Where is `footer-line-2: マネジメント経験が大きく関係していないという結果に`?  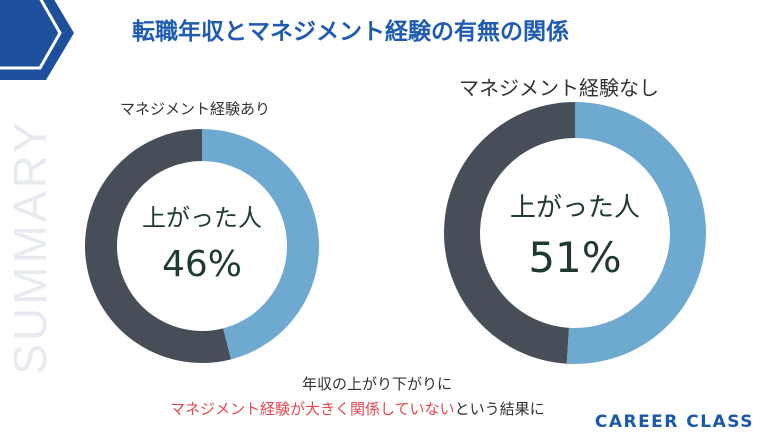 footer-line-2: マネジメント経験が大きく関係していないという結果に is located at coordinates (357, 408).